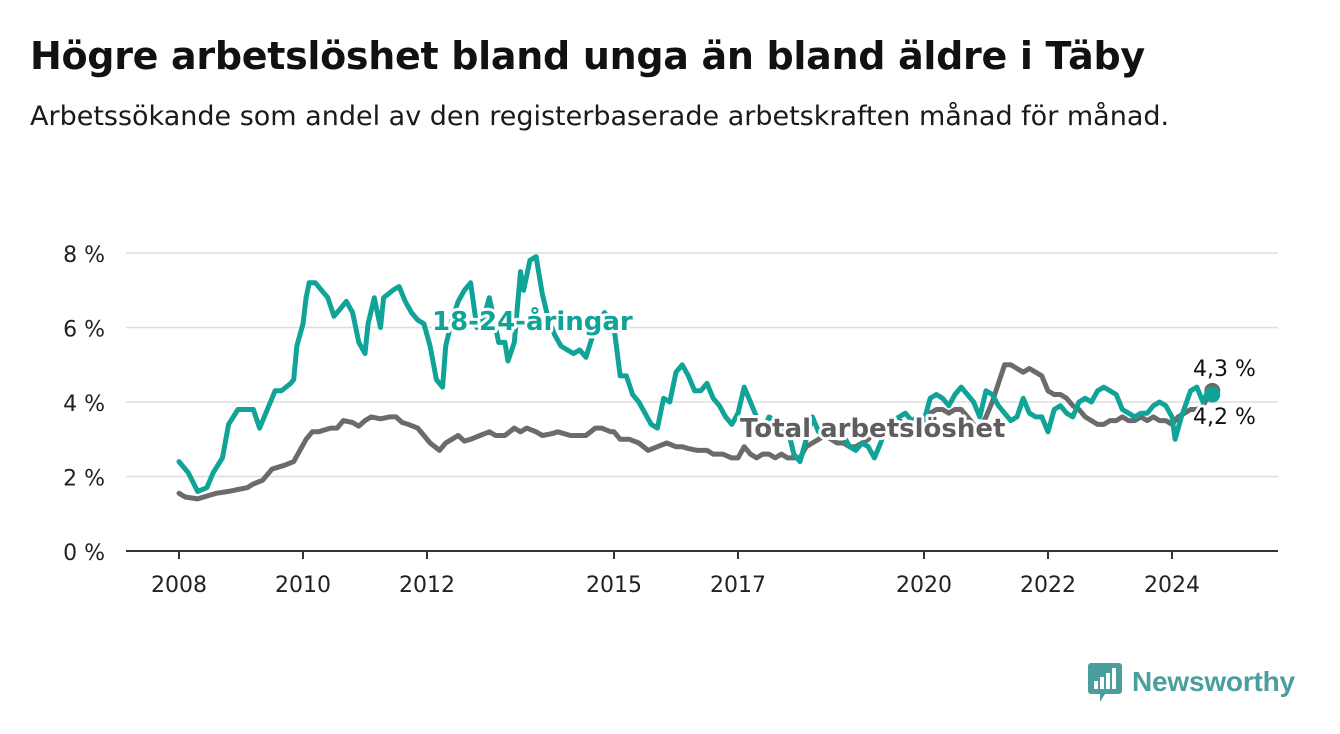 The height and width of the screenshot is (734, 1340). I want to click on bar-chart-icon, so click(1105, 682).